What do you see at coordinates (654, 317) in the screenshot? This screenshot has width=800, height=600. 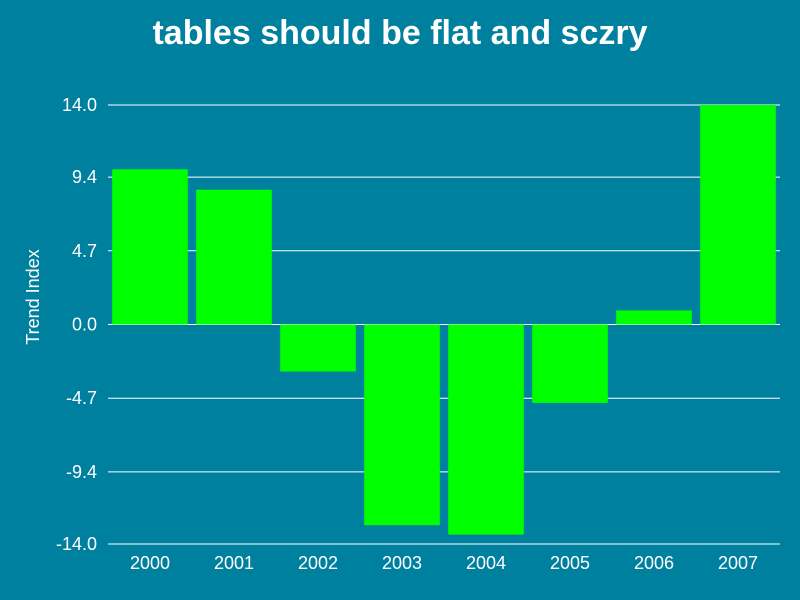 I see `bar-2006` at bounding box center [654, 317].